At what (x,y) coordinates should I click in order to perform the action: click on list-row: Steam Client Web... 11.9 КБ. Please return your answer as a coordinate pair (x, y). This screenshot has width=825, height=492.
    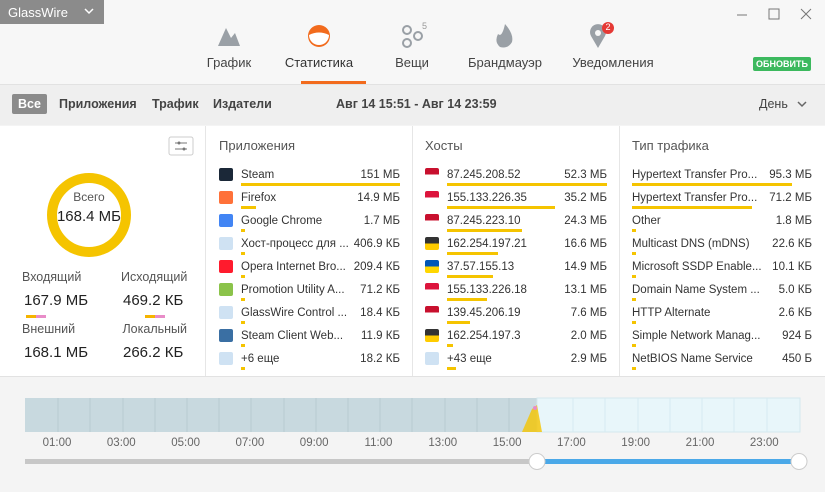
    Looking at the image, I should click on (309, 337).